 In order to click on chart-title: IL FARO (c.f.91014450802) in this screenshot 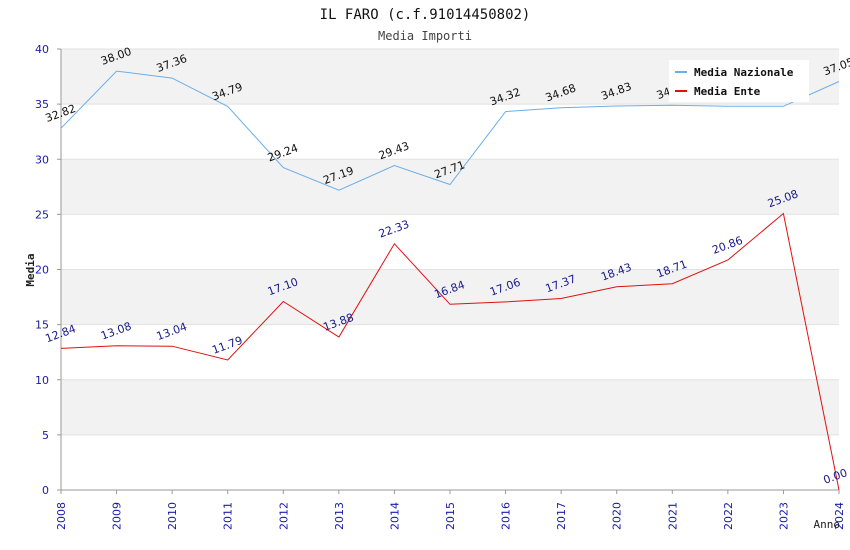, I will do `click(425, 15)`.